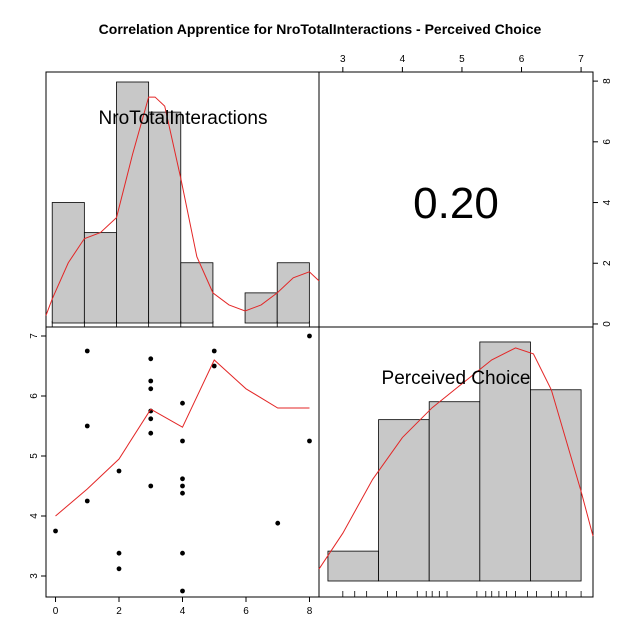 This screenshot has width=640, height=640. I want to click on bottom-axis-tick-label-2: 4, so click(183, 611).